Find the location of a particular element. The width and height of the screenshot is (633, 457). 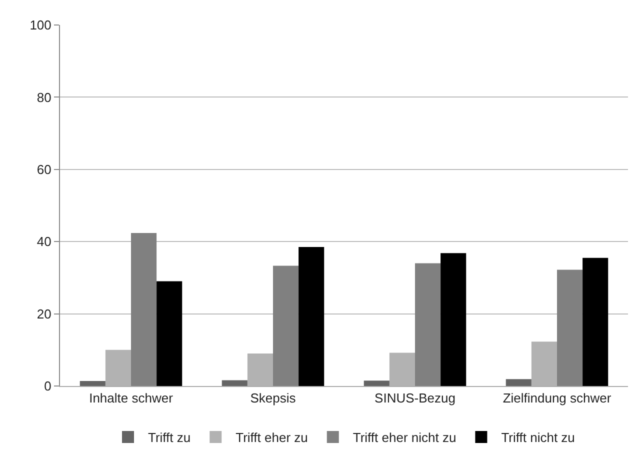

x-tick-label: Inhalte schwer is located at coordinates (131, 398).